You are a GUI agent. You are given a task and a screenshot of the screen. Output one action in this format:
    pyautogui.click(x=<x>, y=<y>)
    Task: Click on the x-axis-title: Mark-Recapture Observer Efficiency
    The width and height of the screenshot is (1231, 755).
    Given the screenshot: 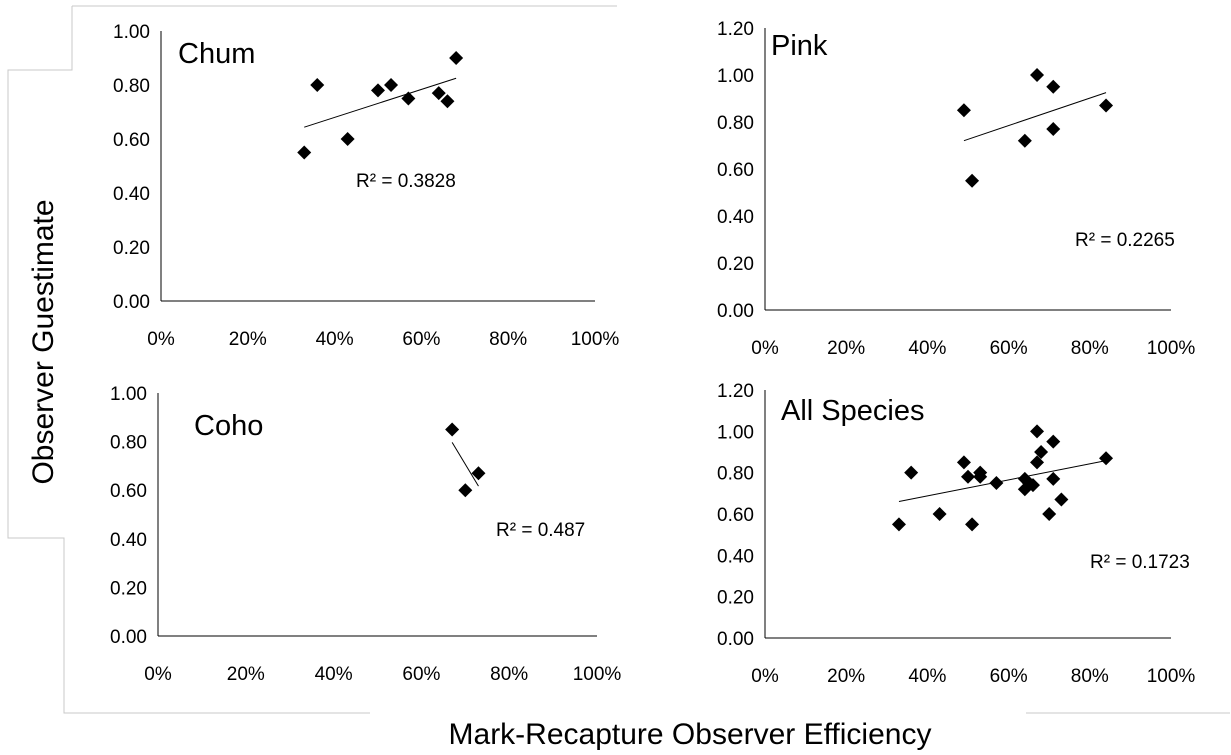 What is the action you would take?
    pyautogui.click(x=690, y=734)
    